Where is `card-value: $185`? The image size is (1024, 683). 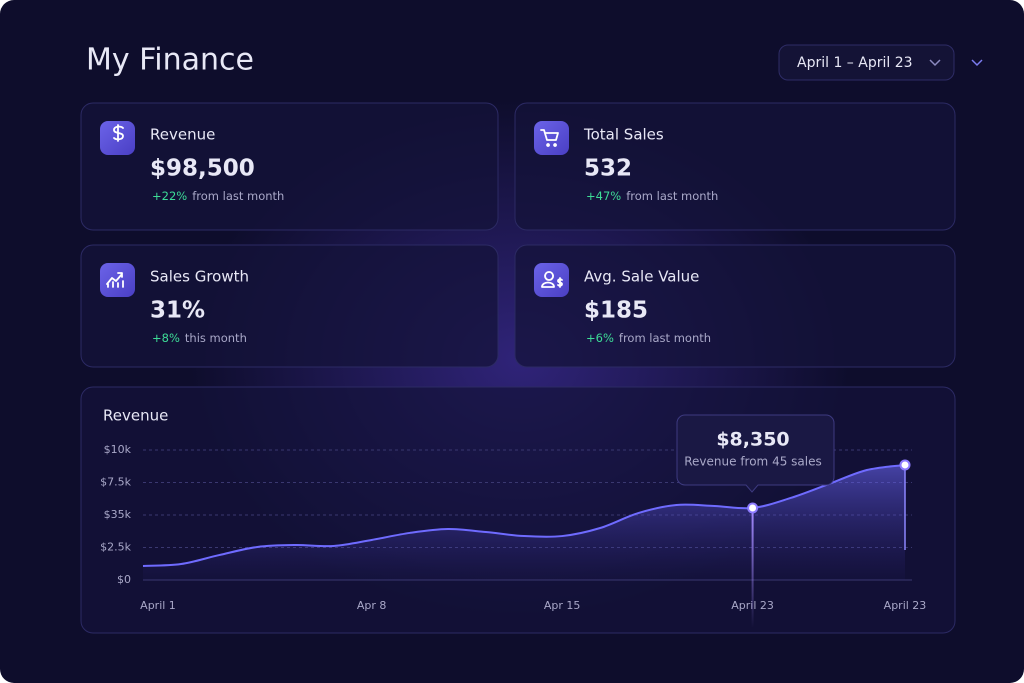 card-value: $185 is located at coordinates (616, 311).